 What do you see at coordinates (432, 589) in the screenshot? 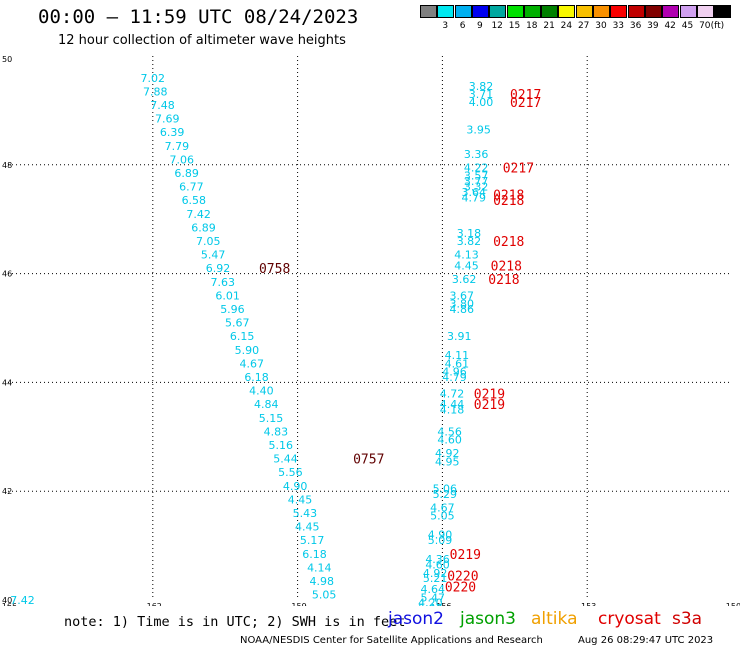
I see `swh-value-east: 4.64` at bounding box center [432, 589].